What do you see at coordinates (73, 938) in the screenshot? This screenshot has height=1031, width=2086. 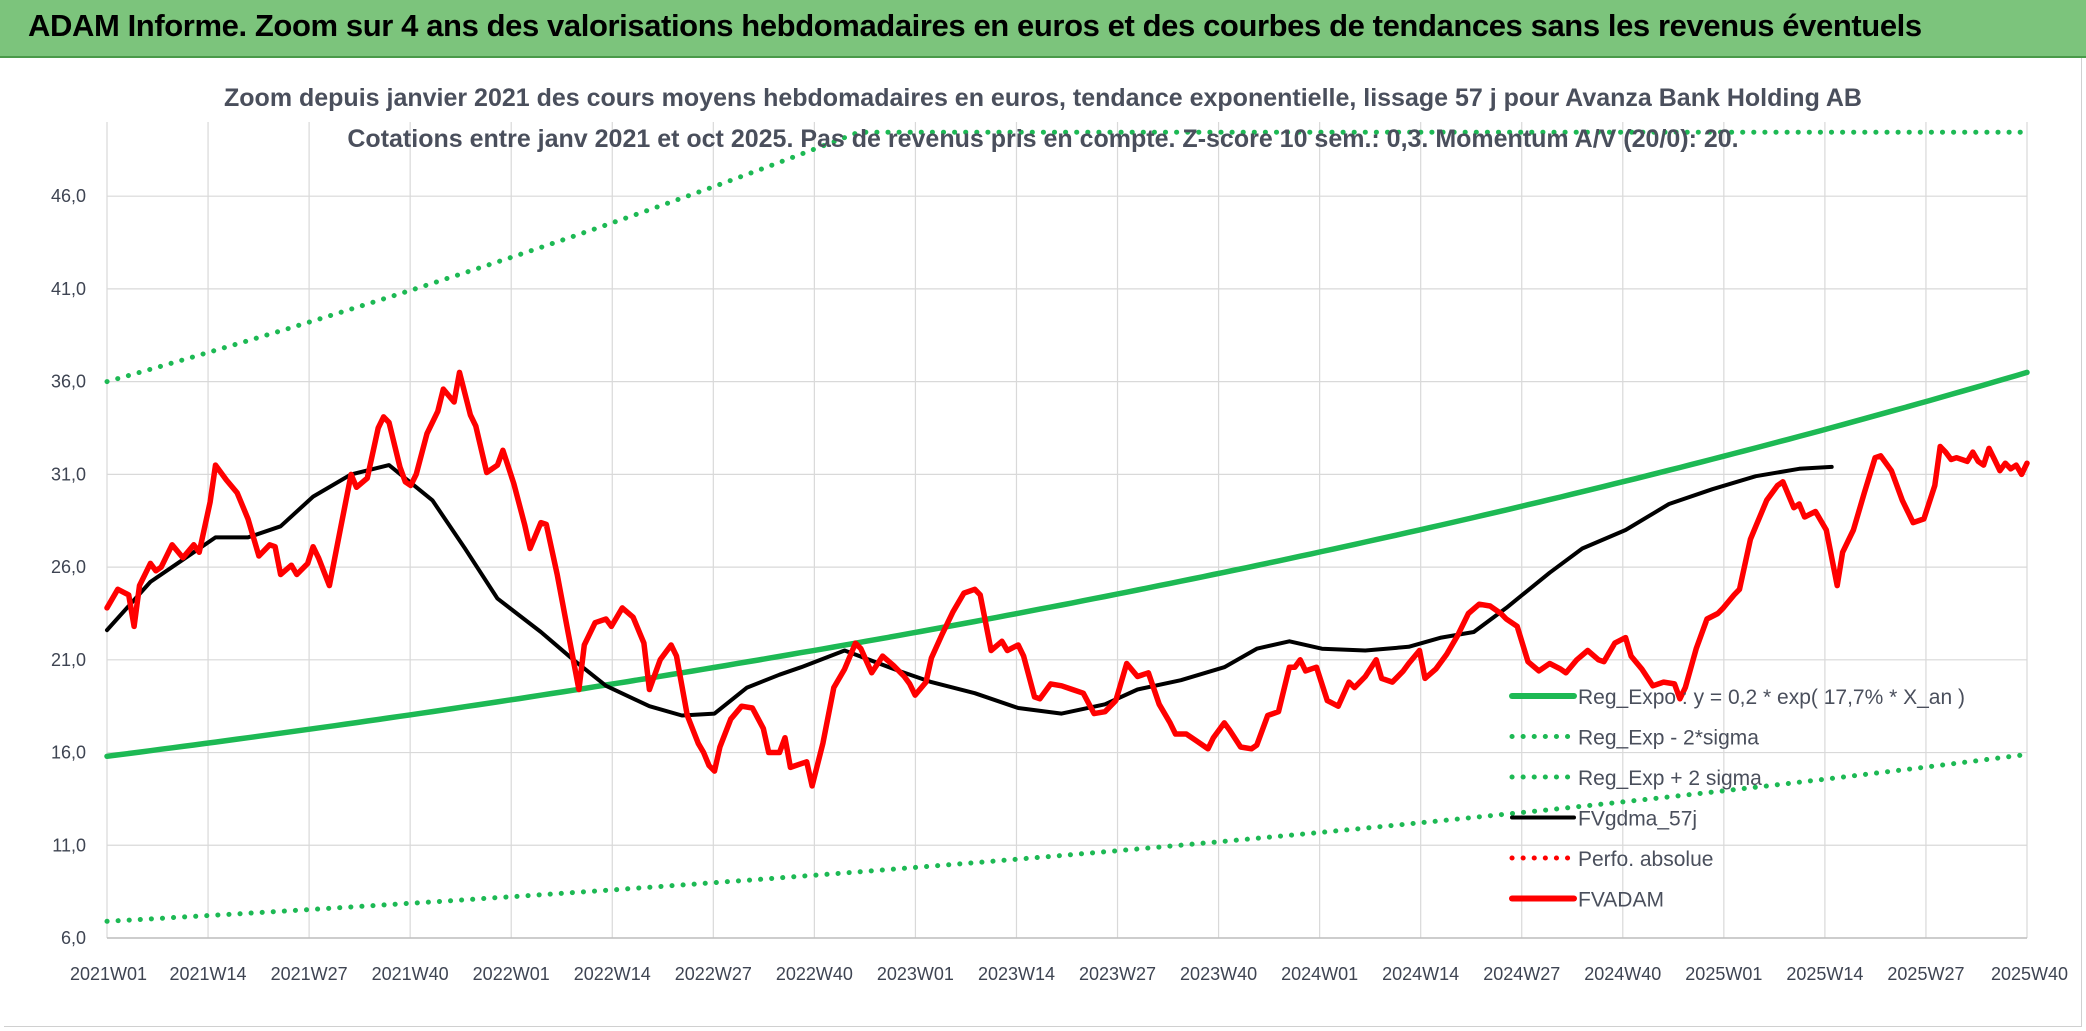 I see `y-tick-label: 6,0` at bounding box center [73, 938].